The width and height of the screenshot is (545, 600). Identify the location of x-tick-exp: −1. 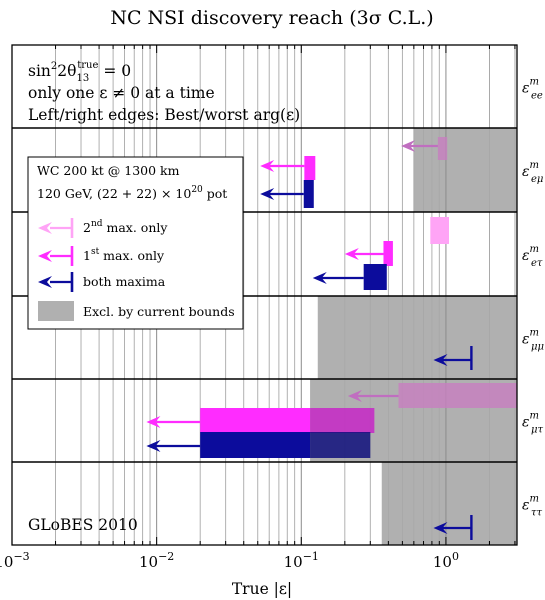
(311, 556).